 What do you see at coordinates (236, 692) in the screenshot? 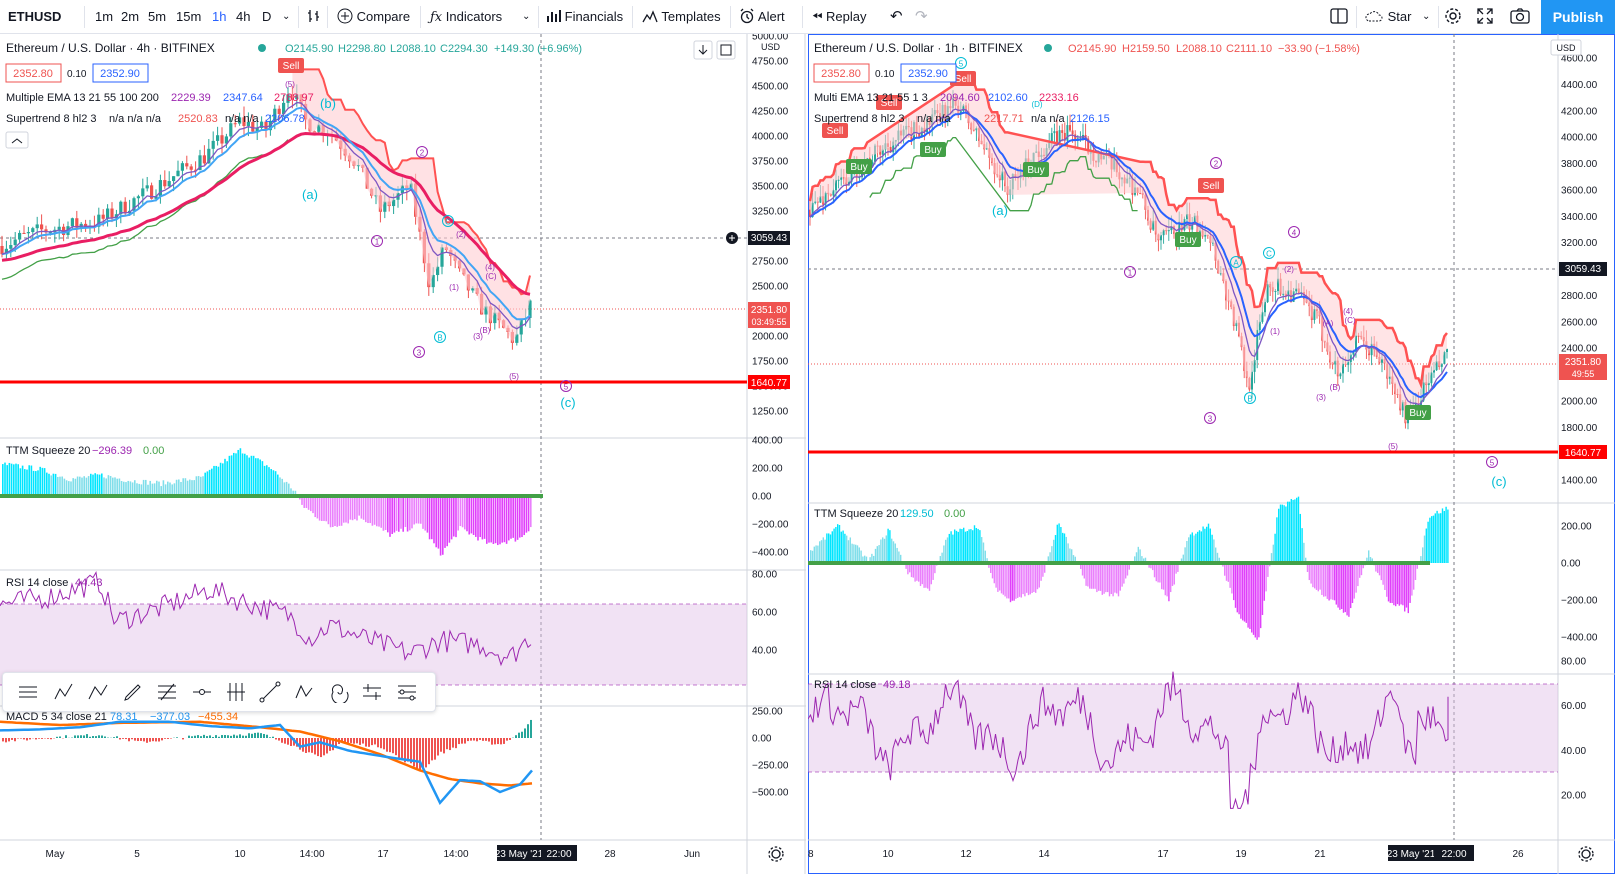
I see `vertical-lines-tool-icon` at bounding box center [236, 692].